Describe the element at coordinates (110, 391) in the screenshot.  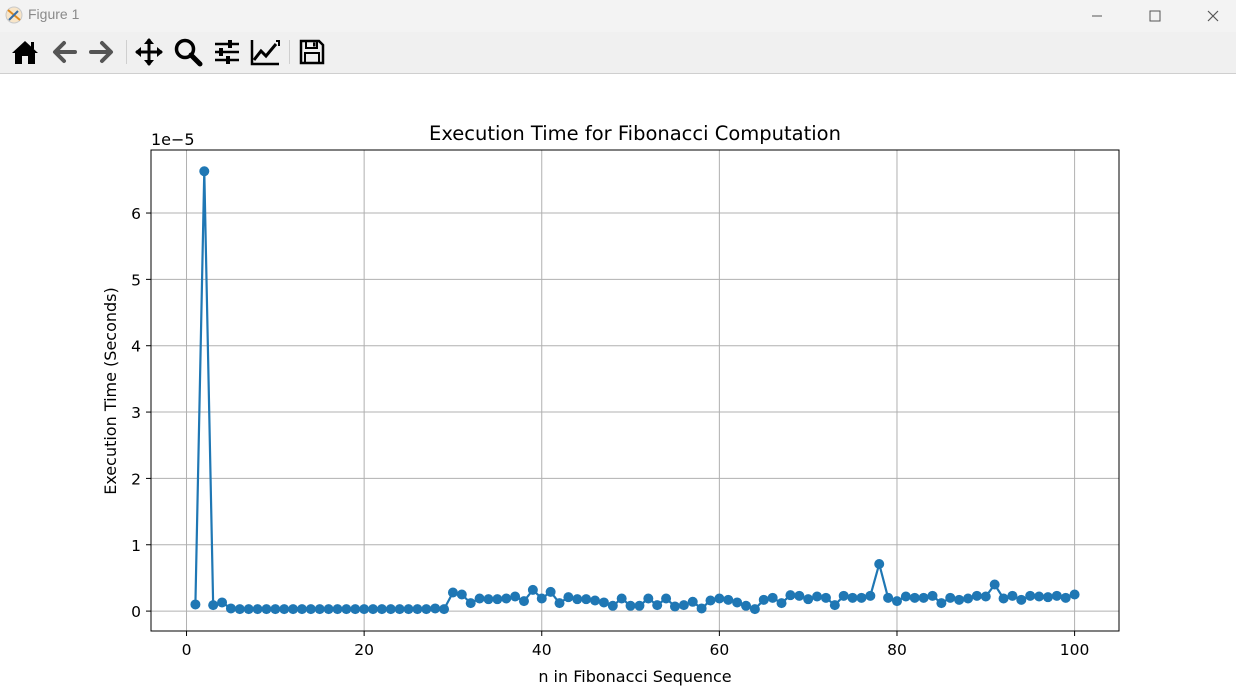
I see `y-axis-label: Execution Time (Seconds)` at that location.